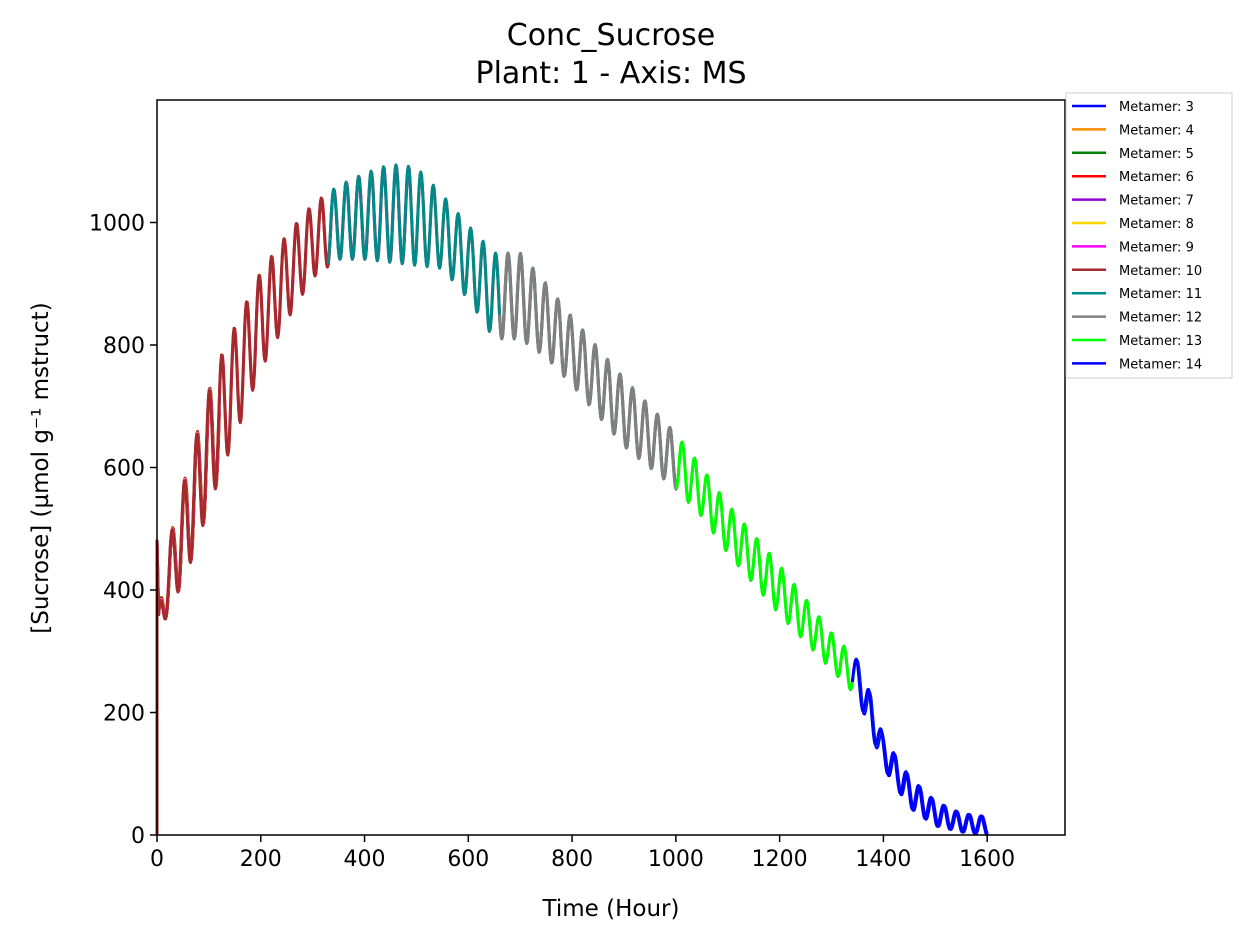 This screenshot has width=1252, height=942. Describe the element at coordinates (138, 836) in the screenshot. I see `y-tick-label: 0` at that location.